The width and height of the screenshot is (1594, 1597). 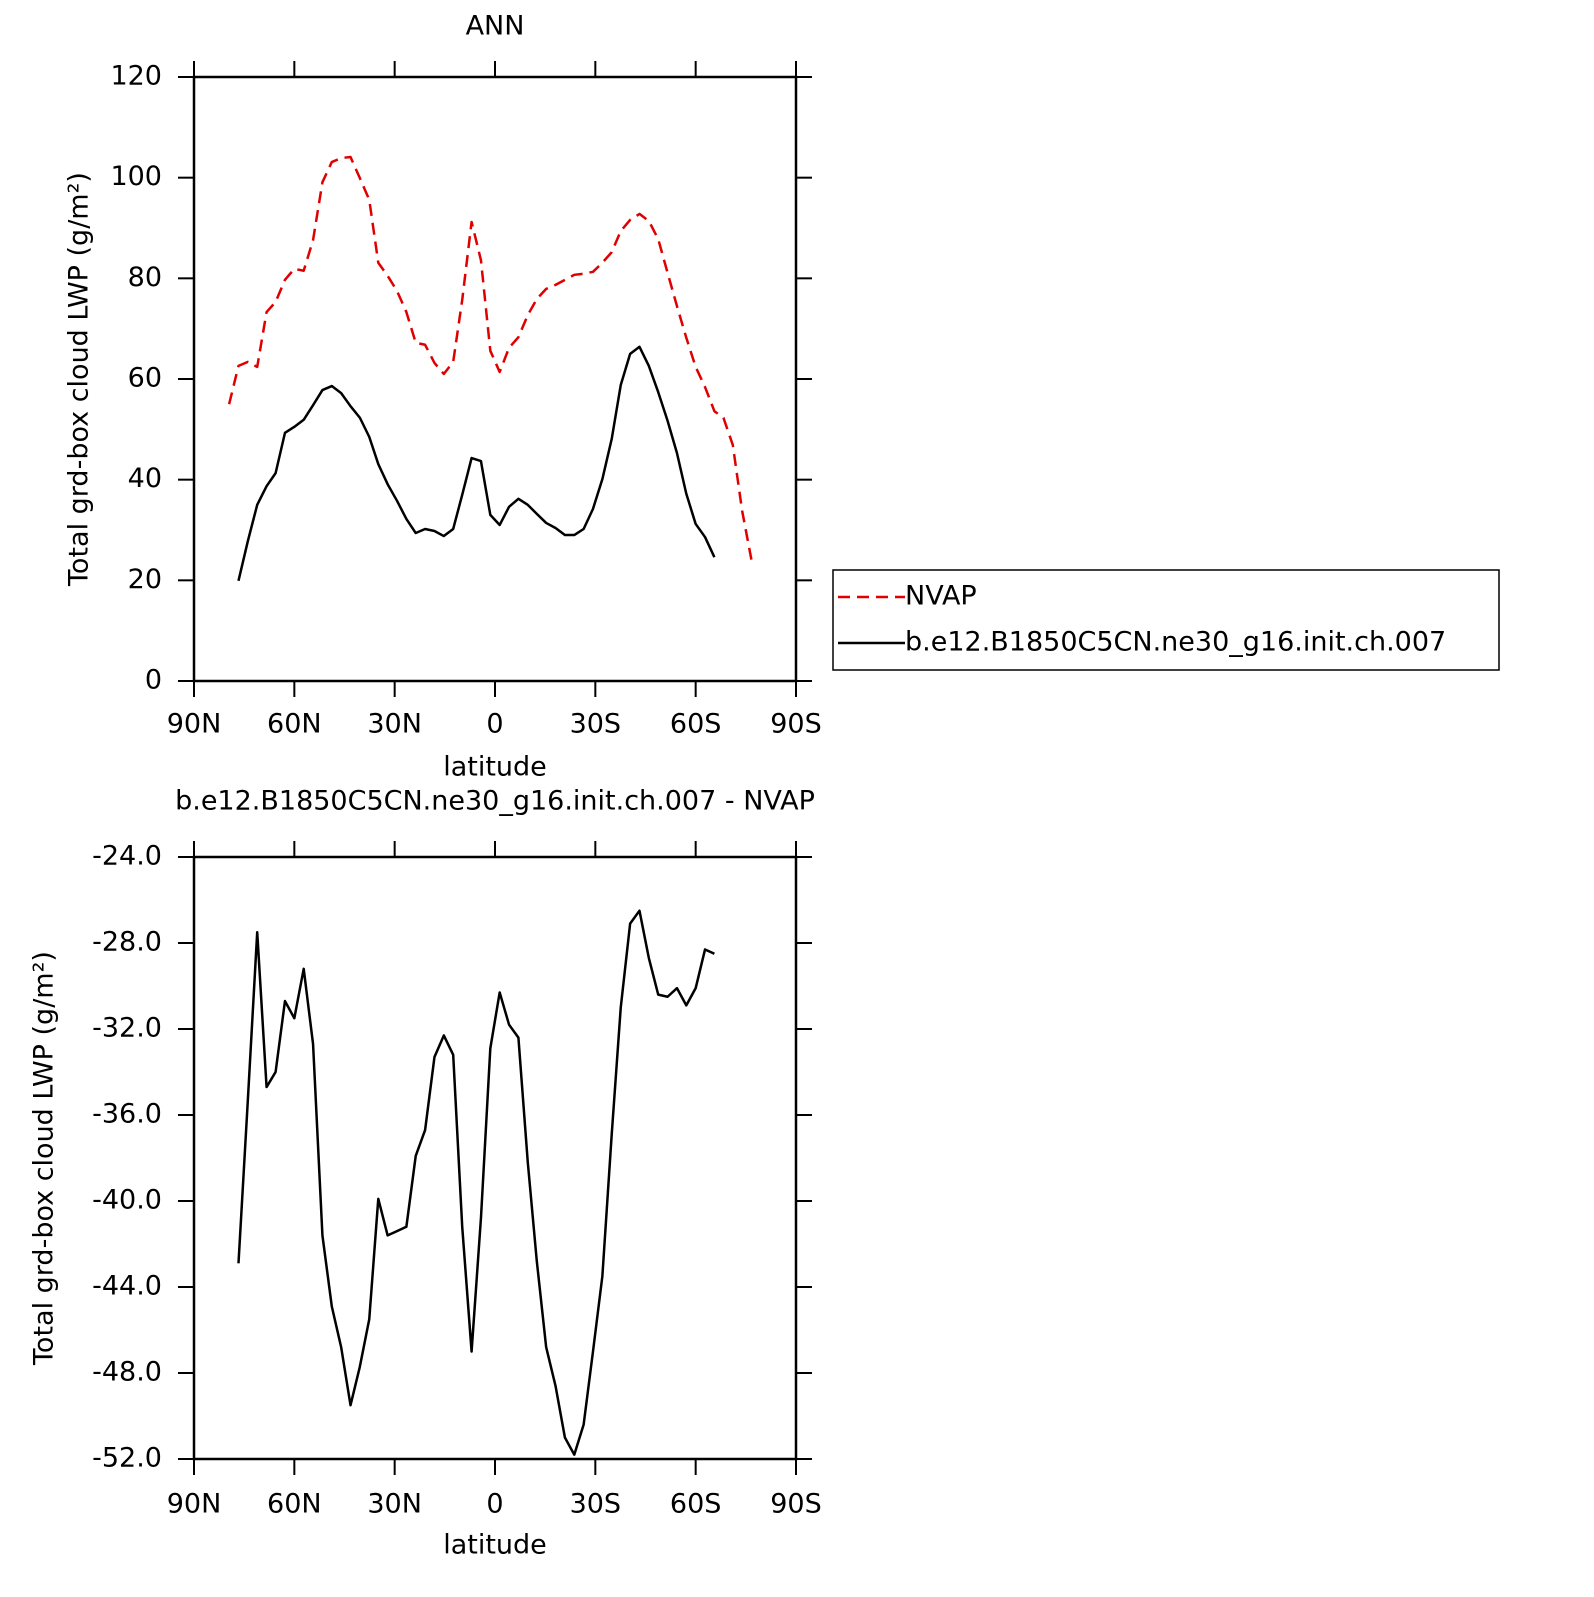 I want to click on y-tick-label: -52.0, so click(x=127, y=1458).